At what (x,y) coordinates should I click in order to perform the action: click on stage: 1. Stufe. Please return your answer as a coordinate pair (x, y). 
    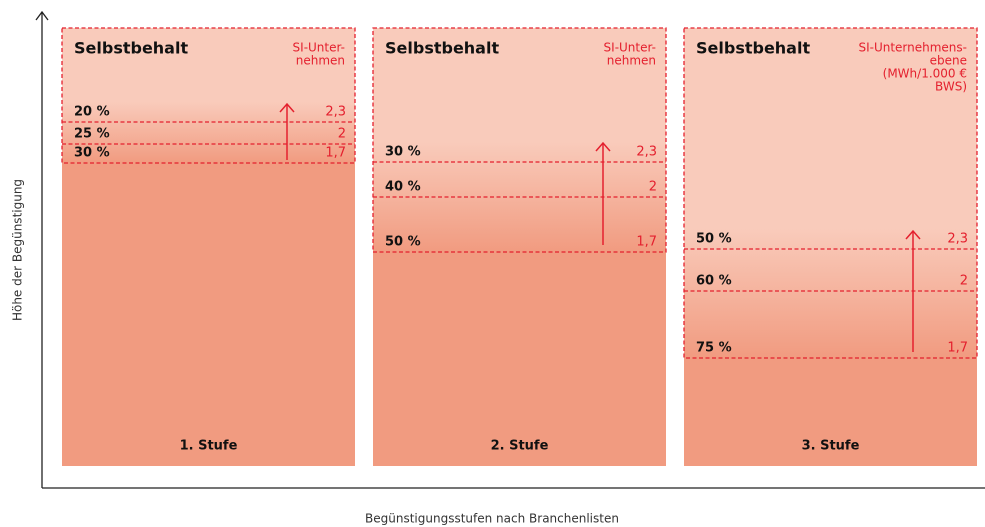
    Looking at the image, I should click on (209, 446).